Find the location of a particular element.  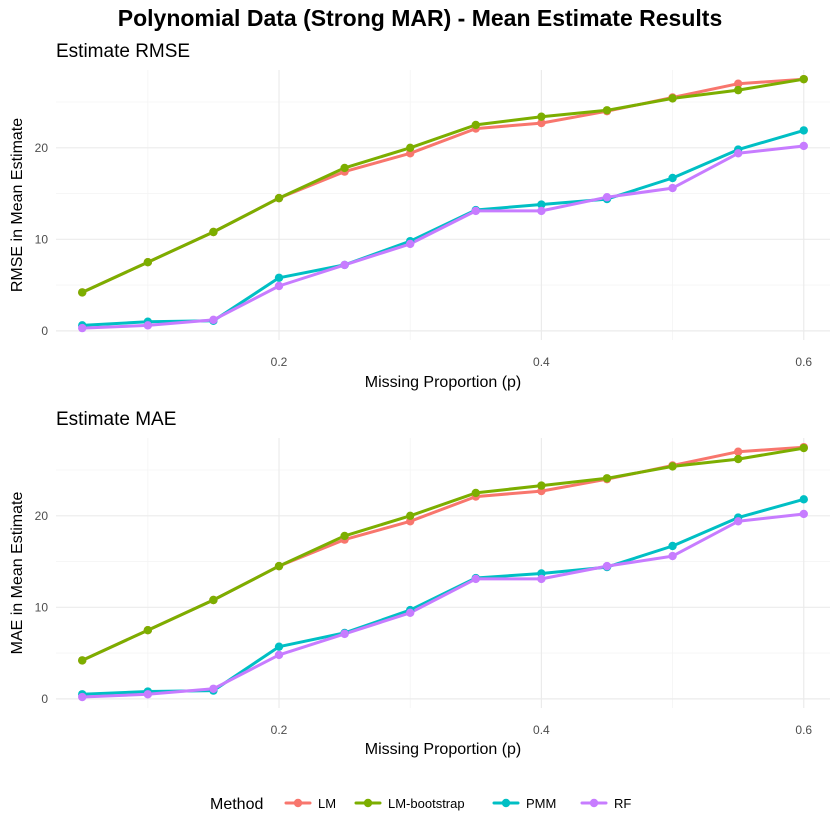

panel-title: Estimate MAE is located at coordinates (116, 419).